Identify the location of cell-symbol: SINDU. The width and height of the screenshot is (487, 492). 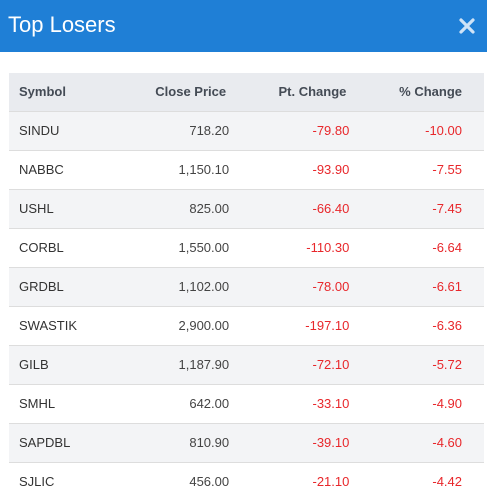
(63, 130).